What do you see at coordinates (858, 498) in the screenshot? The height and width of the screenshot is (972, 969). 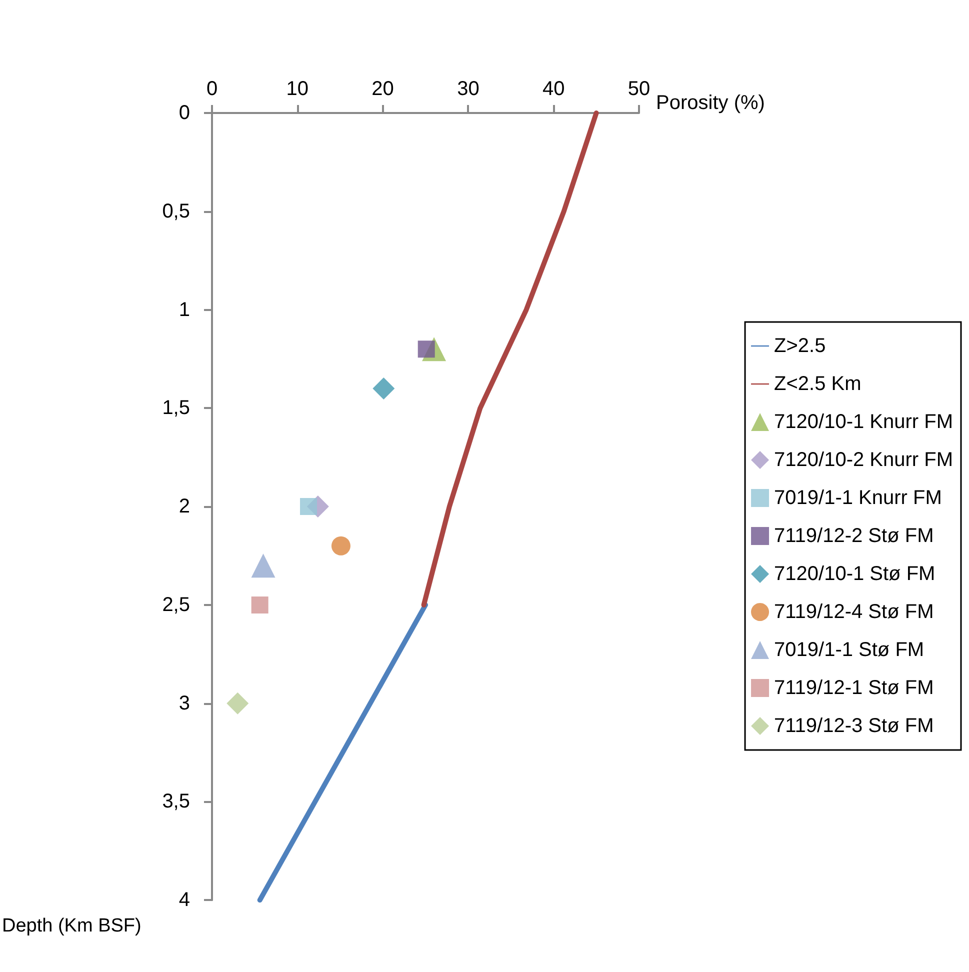 I see `legend-label: 7019/1-1 Knurr FM` at bounding box center [858, 498].